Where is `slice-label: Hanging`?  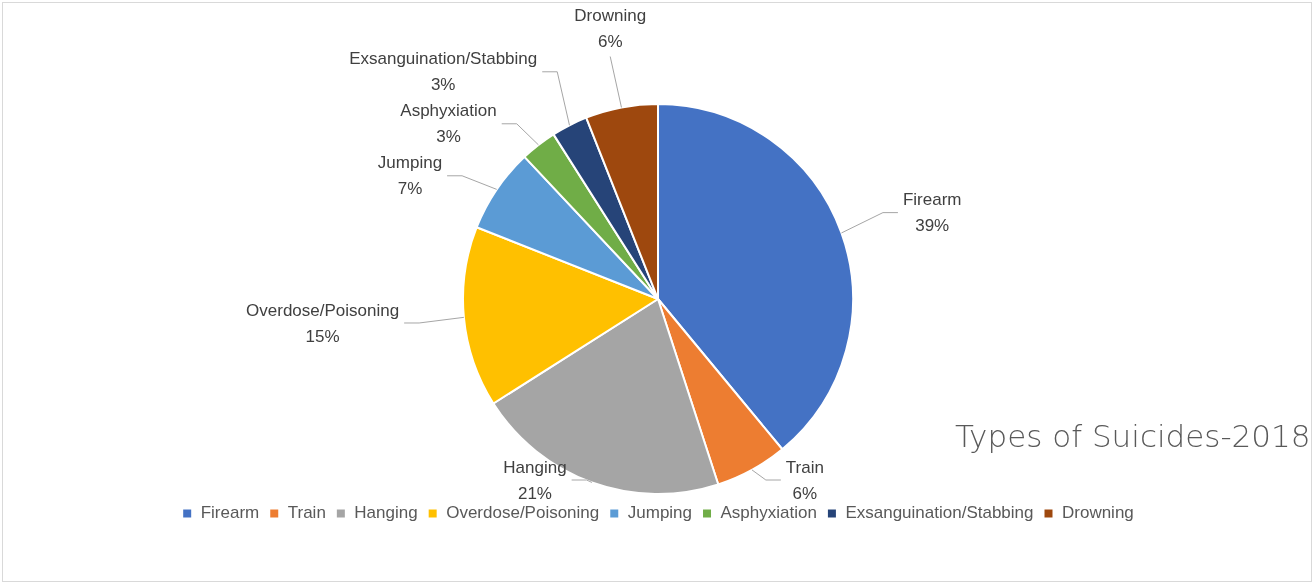 slice-label: Hanging is located at coordinates (535, 467).